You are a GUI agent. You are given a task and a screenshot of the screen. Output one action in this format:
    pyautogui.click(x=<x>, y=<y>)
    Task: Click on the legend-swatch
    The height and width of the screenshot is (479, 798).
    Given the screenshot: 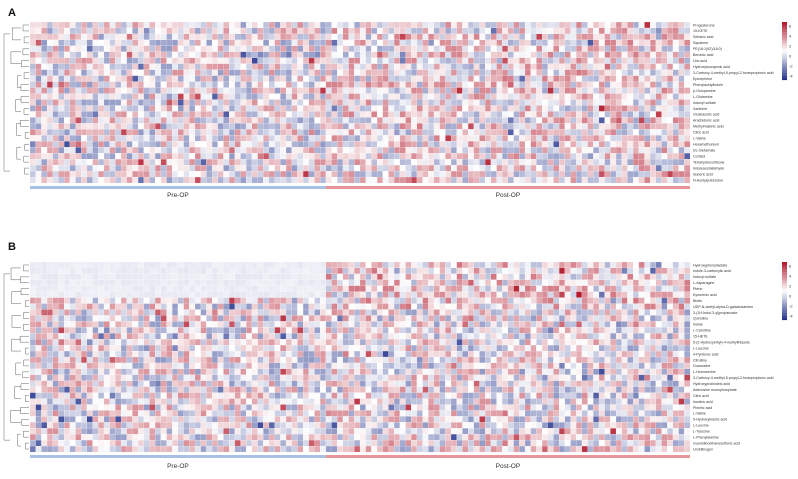 What is the action you would take?
    pyautogui.click(x=784, y=23)
    